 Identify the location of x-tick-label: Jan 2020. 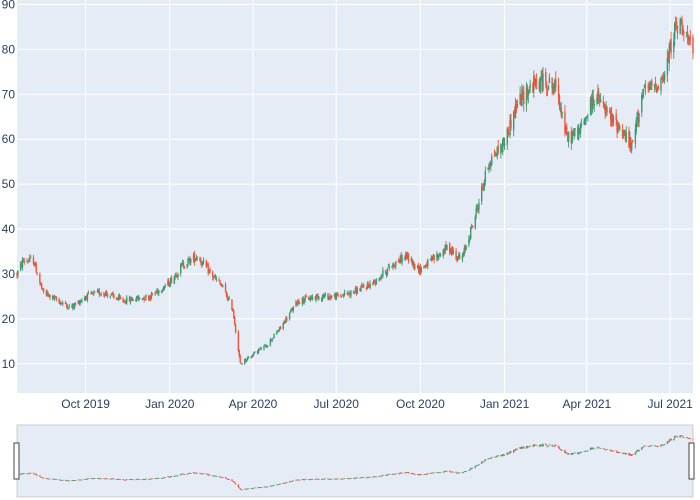
(170, 404).